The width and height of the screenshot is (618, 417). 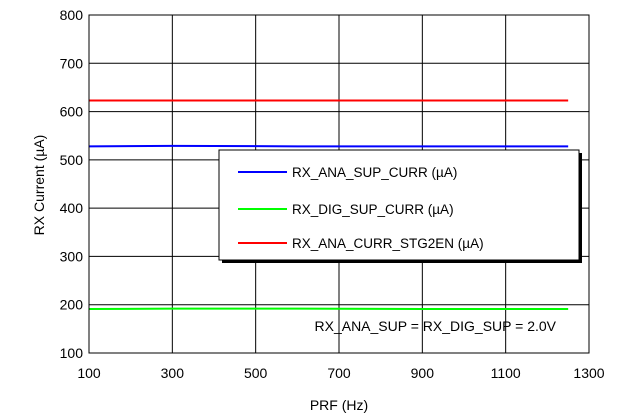 What do you see at coordinates (588, 373) in the screenshot?
I see `x-tick-label: 1300` at bounding box center [588, 373].